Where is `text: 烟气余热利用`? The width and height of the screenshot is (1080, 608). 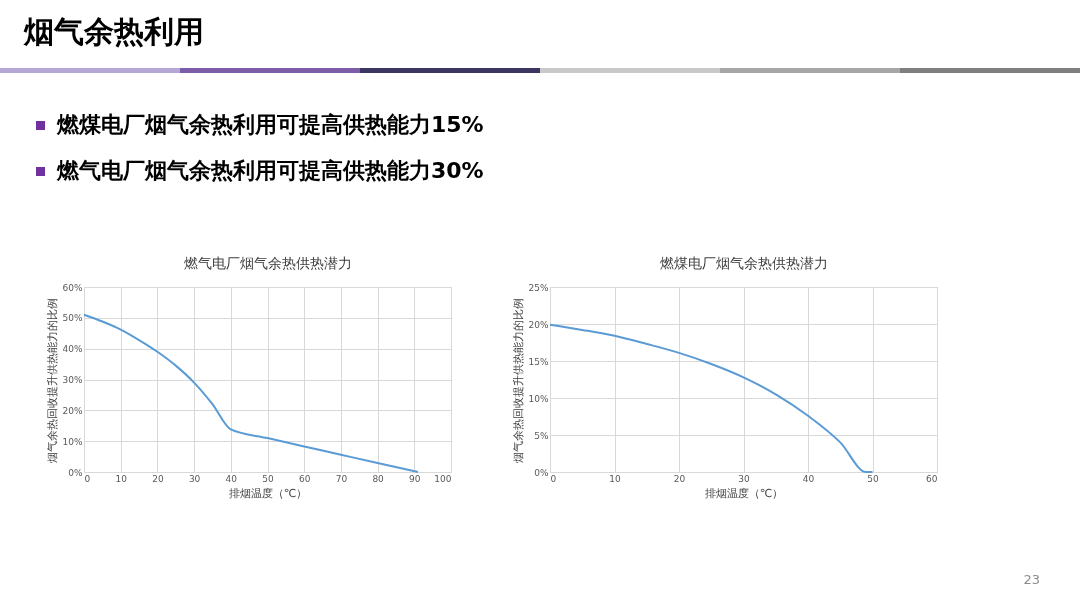
text: 烟气余热利用 is located at coordinates (114, 32).